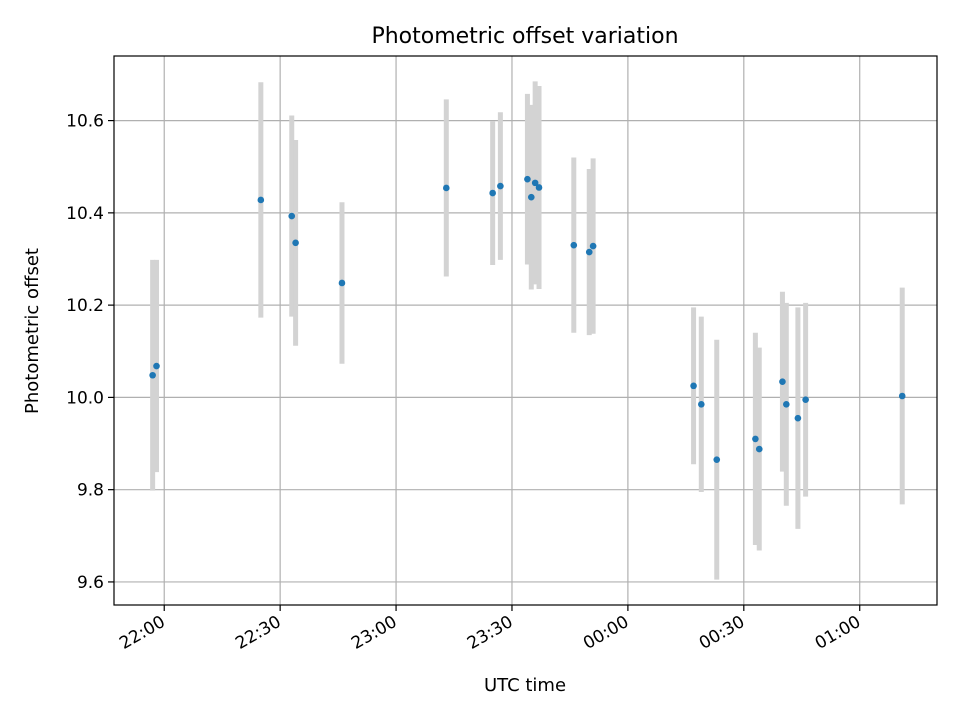 This screenshot has height=720, width=960. Describe the element at coordinates (85, 214) in the screenshot. I see `y-tick-label: 10.4` at that location.